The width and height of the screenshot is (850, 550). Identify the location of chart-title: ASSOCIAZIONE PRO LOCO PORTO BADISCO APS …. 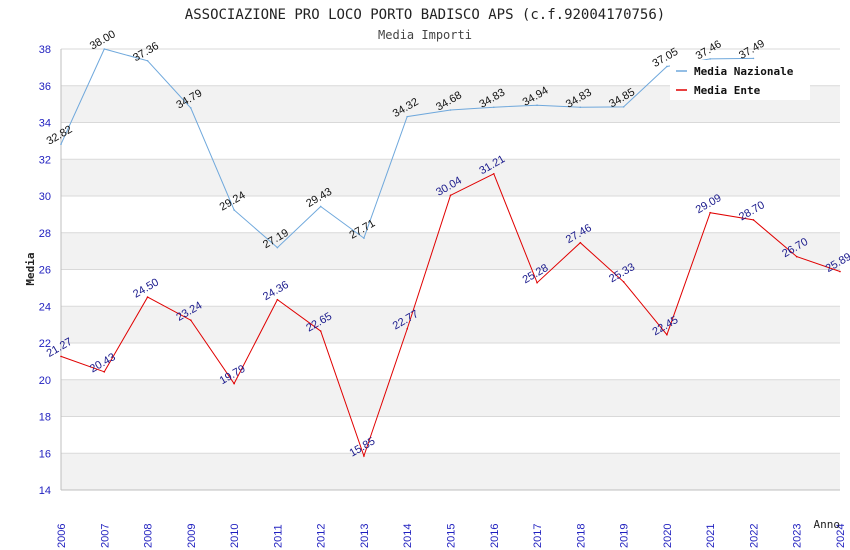
(425, 15).